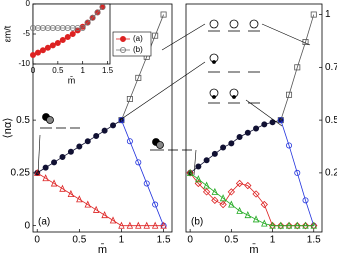 The height and width of the screenshot is (253, 337). I want to click on y-tick-label: -10, so click(24, 63).